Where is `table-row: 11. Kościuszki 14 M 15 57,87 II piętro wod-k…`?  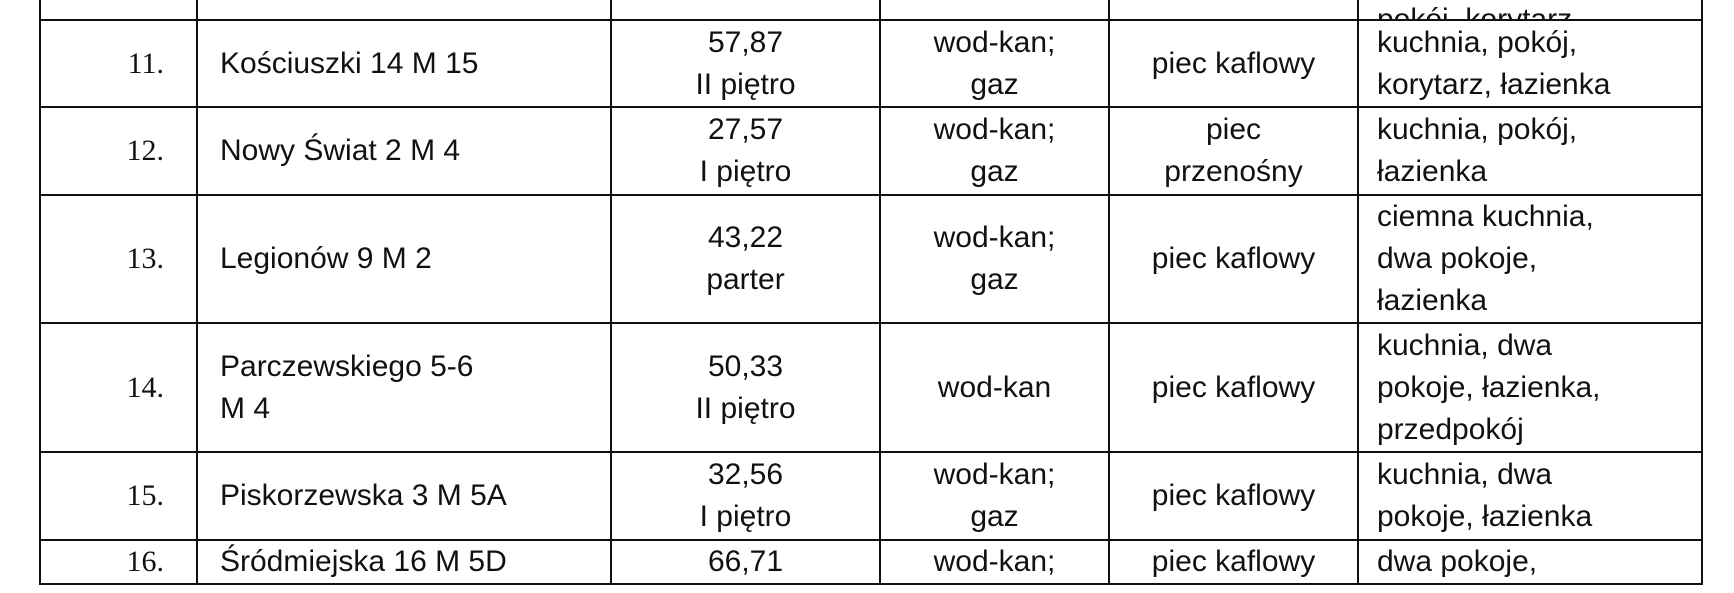 table-row: 11. Kościuszki 14 M 15 57,87 II piętro wod-k… is located at coordinates (871, 63).